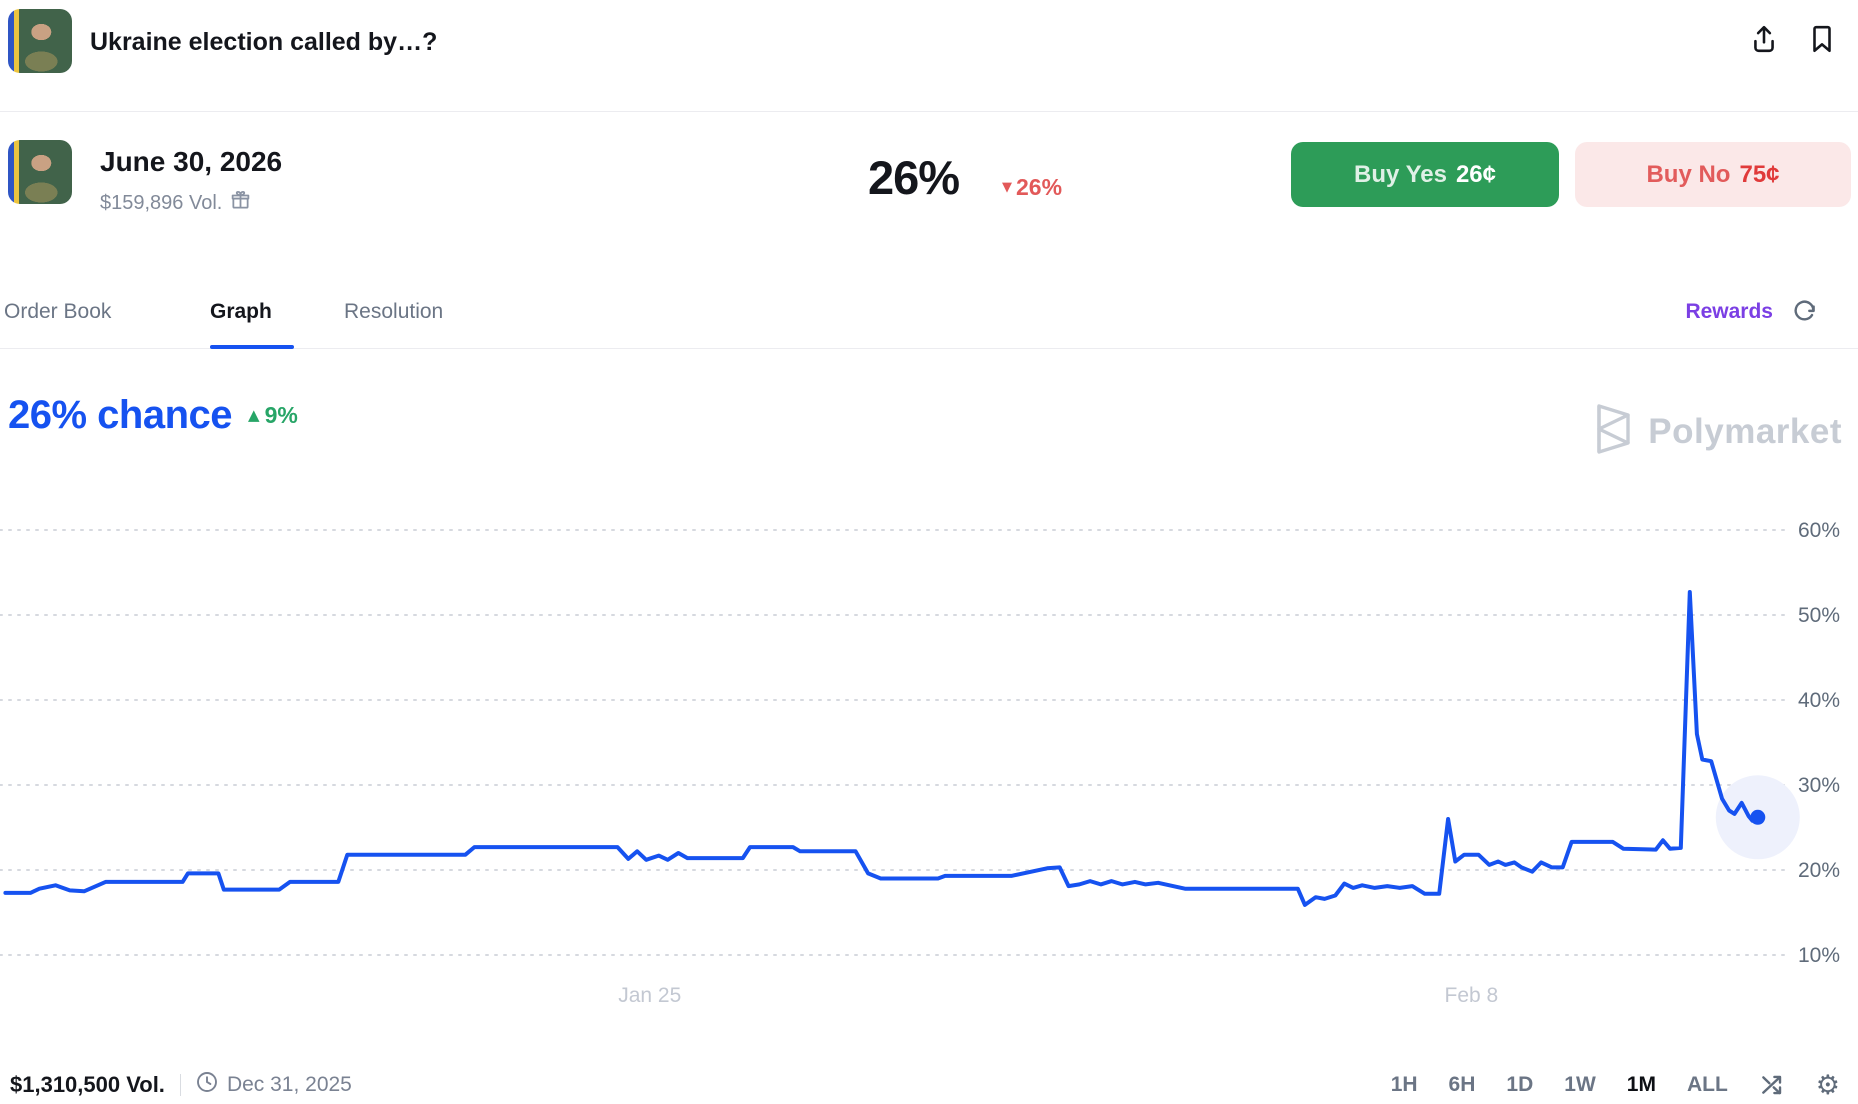 Image resolution: width=1858 pixels, height=1104 pixels. I want to click on rewards-area: Rewards, so click(1751, 311).